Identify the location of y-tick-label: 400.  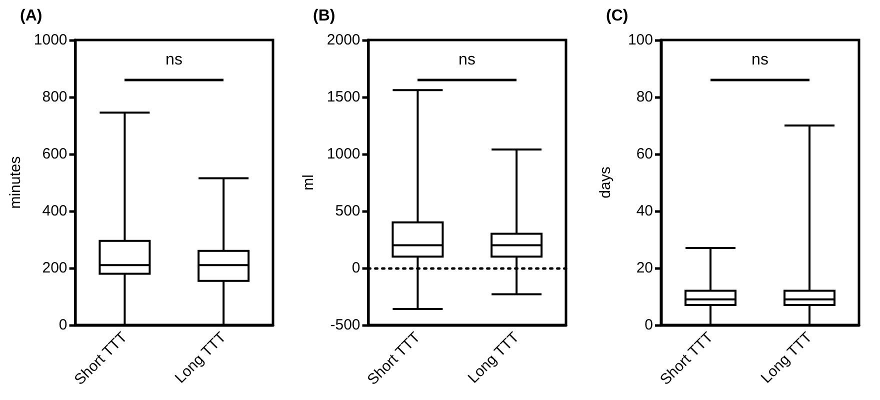
(55, 211).